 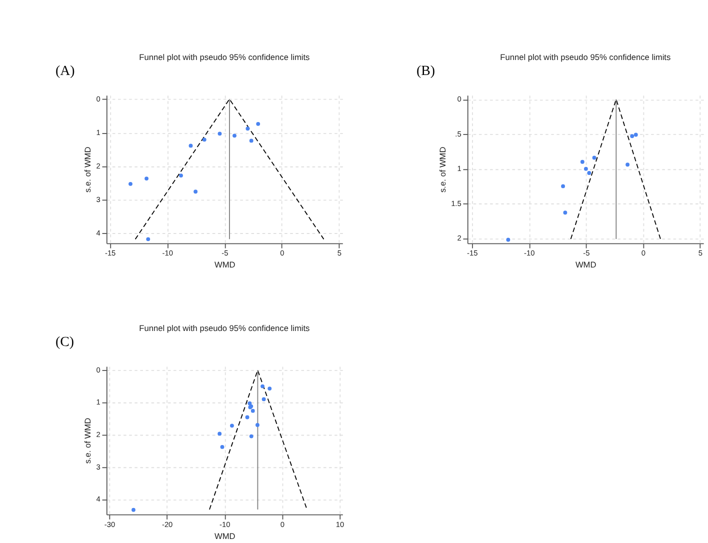 What do you see at coordinates (458, 133) in the screenshot?
I see `y-tick-label: .5` at bounding box center [458, 133].